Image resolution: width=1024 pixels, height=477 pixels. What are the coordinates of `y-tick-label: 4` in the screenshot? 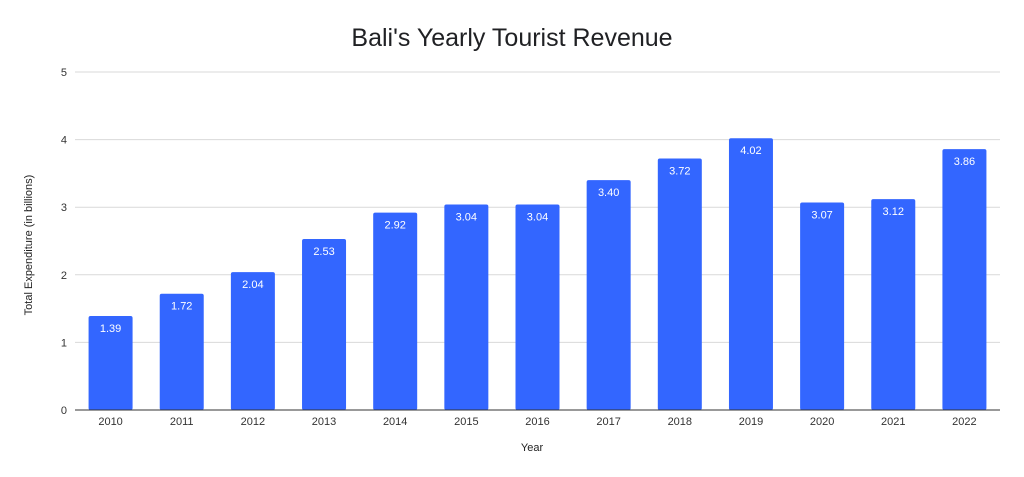 It's located at (64, 141).